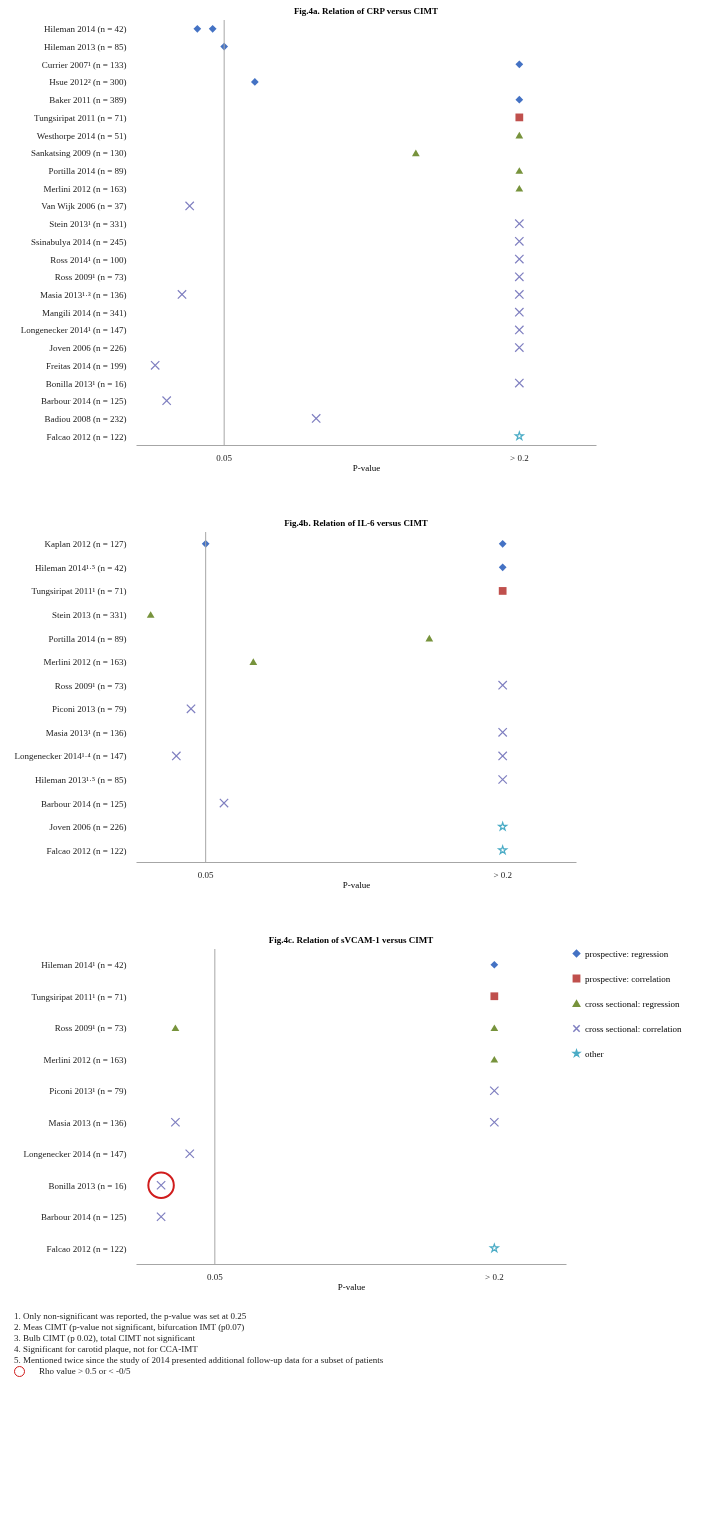 Image resolution: width=723 pixels, height=1534 pixels. Describe the element at coordinates (88, 224) in the screenshot. I see `y-tick-label: Stein 2013¹ (n = 331)` at that location.